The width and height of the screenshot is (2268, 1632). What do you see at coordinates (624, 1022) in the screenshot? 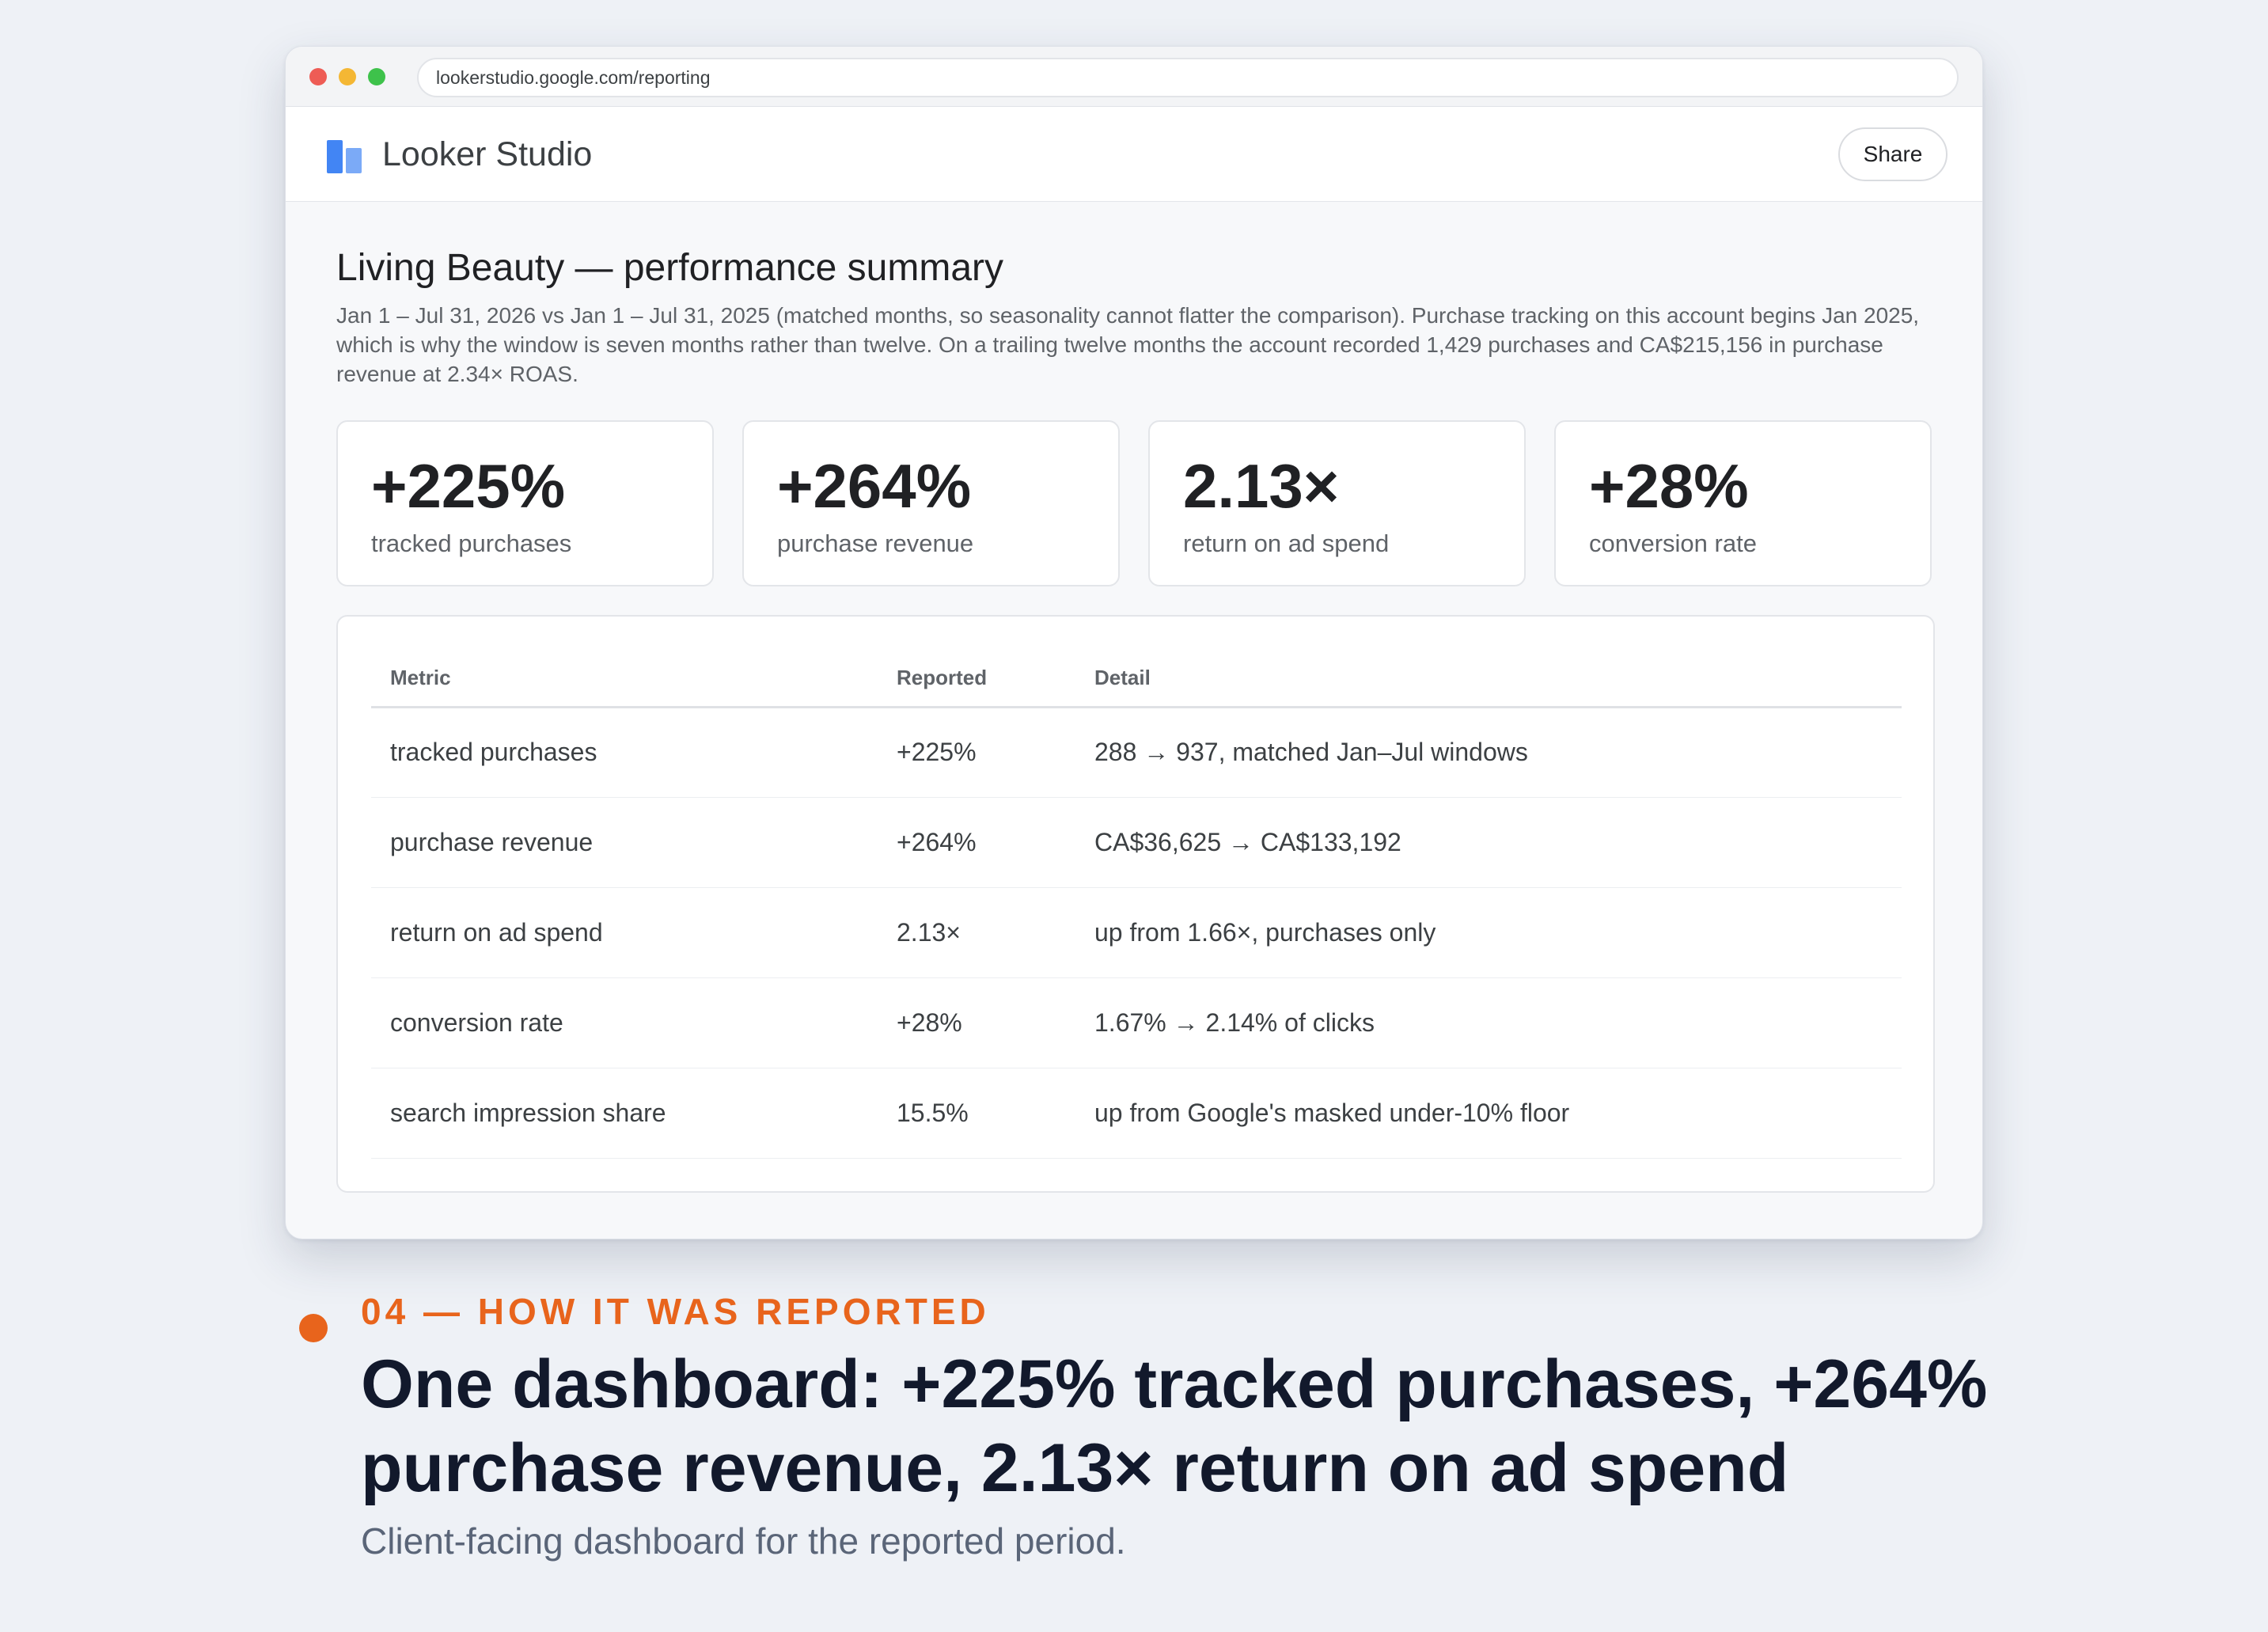
I see `cell-metric: conversion rate` at bounding box center [624, 1022].